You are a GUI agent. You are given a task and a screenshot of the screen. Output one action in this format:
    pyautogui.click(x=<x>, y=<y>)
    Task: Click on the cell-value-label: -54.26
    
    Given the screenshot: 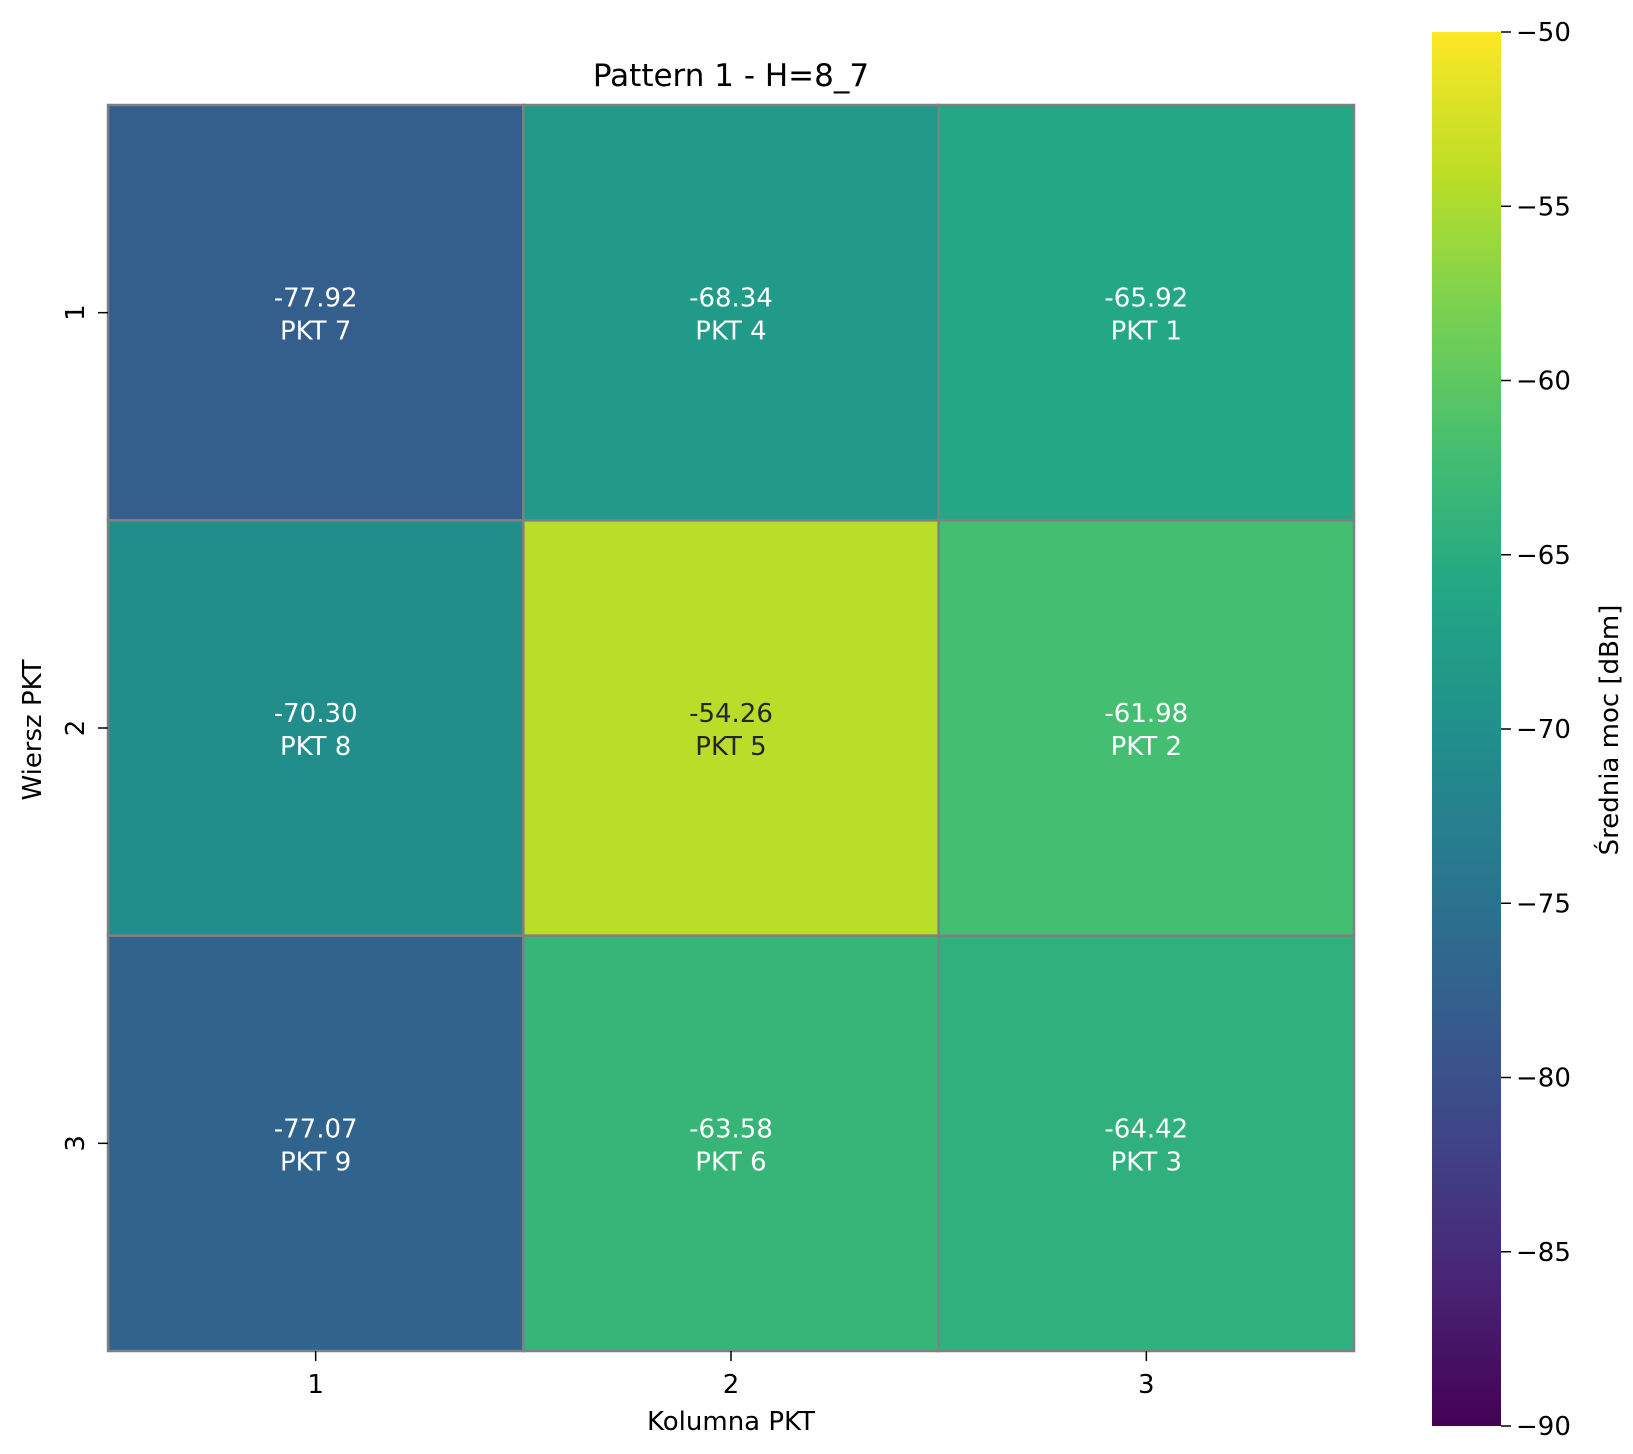 What is the action you would take?
    pyautogui.click(x=731, y=714)
    